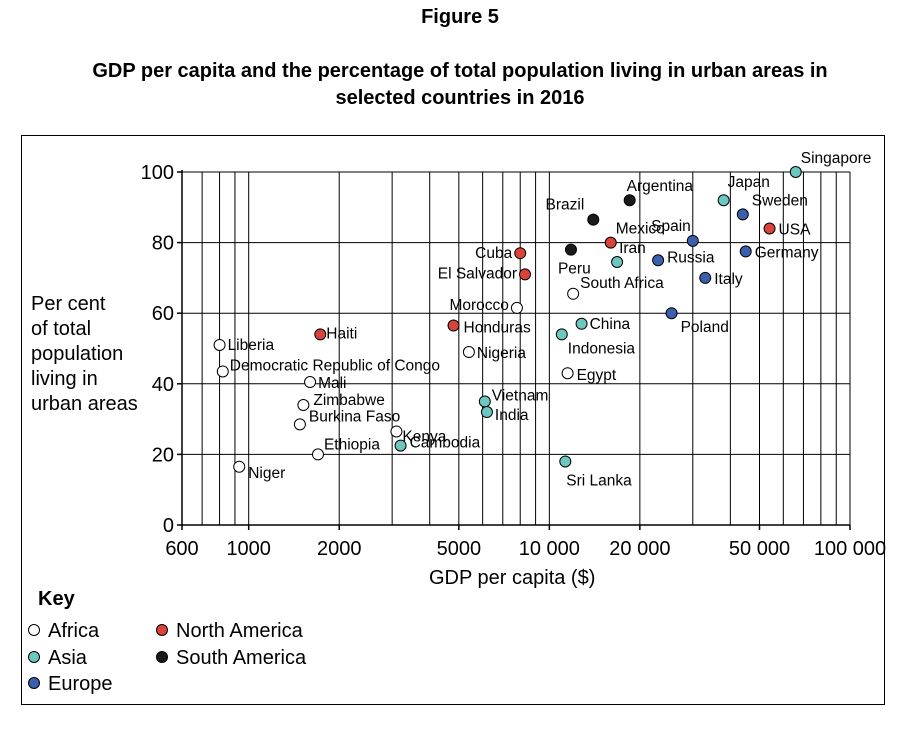 This screenshot has width=920, height=736. Describe the element at coordinates (241, 658) in the screenshot. I see `legend-label-south-america: South America` at that location.